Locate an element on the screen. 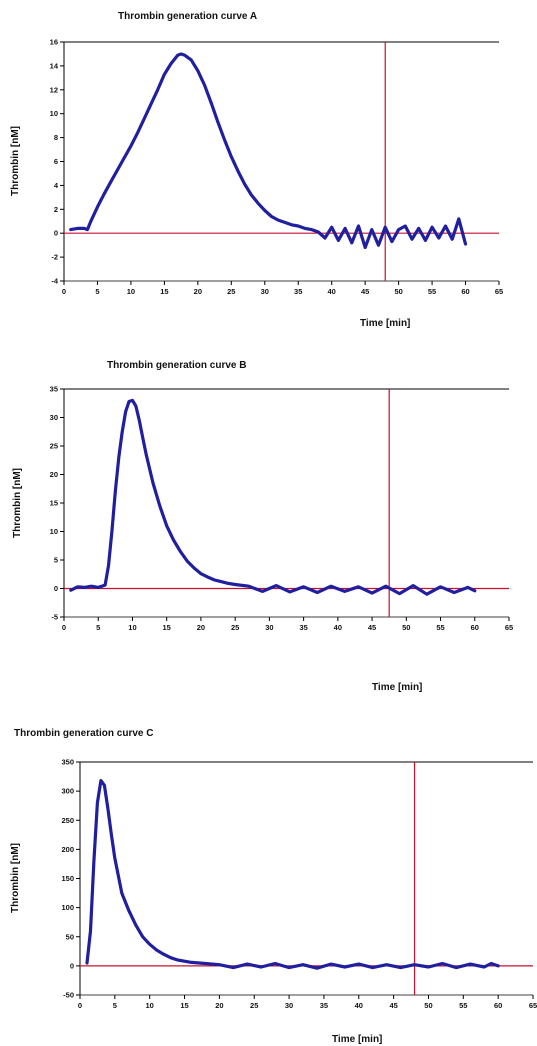 This screenshot has height=1046, width=537. y-tick-label: 250 is located at coordinates (67, 820).